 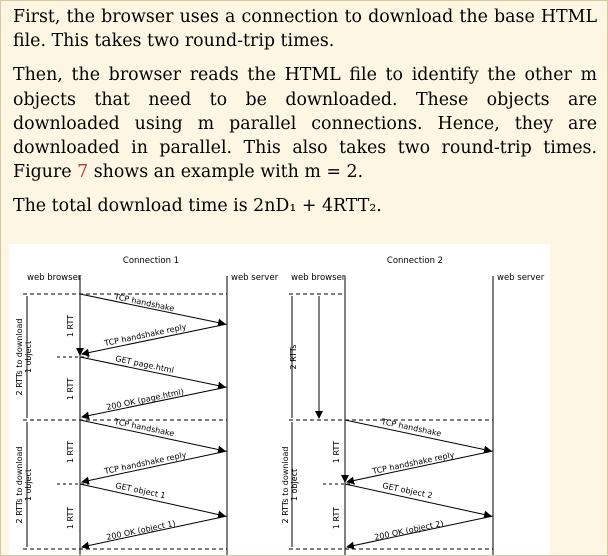 I want to click on connection2-outer-label-top: 2 RTTs, so click(x=293, y=356).